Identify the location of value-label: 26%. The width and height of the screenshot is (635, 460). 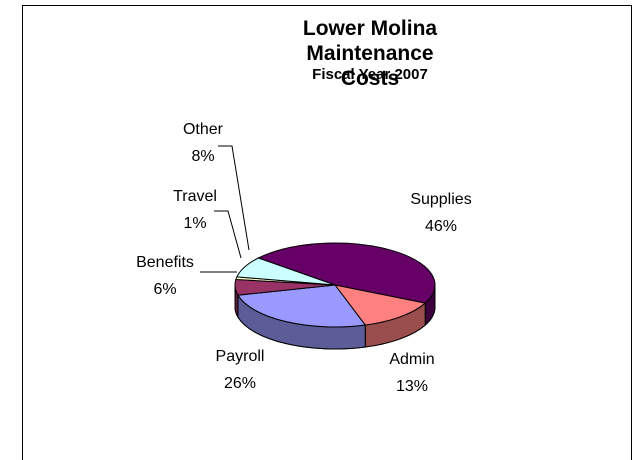
(240, 383).